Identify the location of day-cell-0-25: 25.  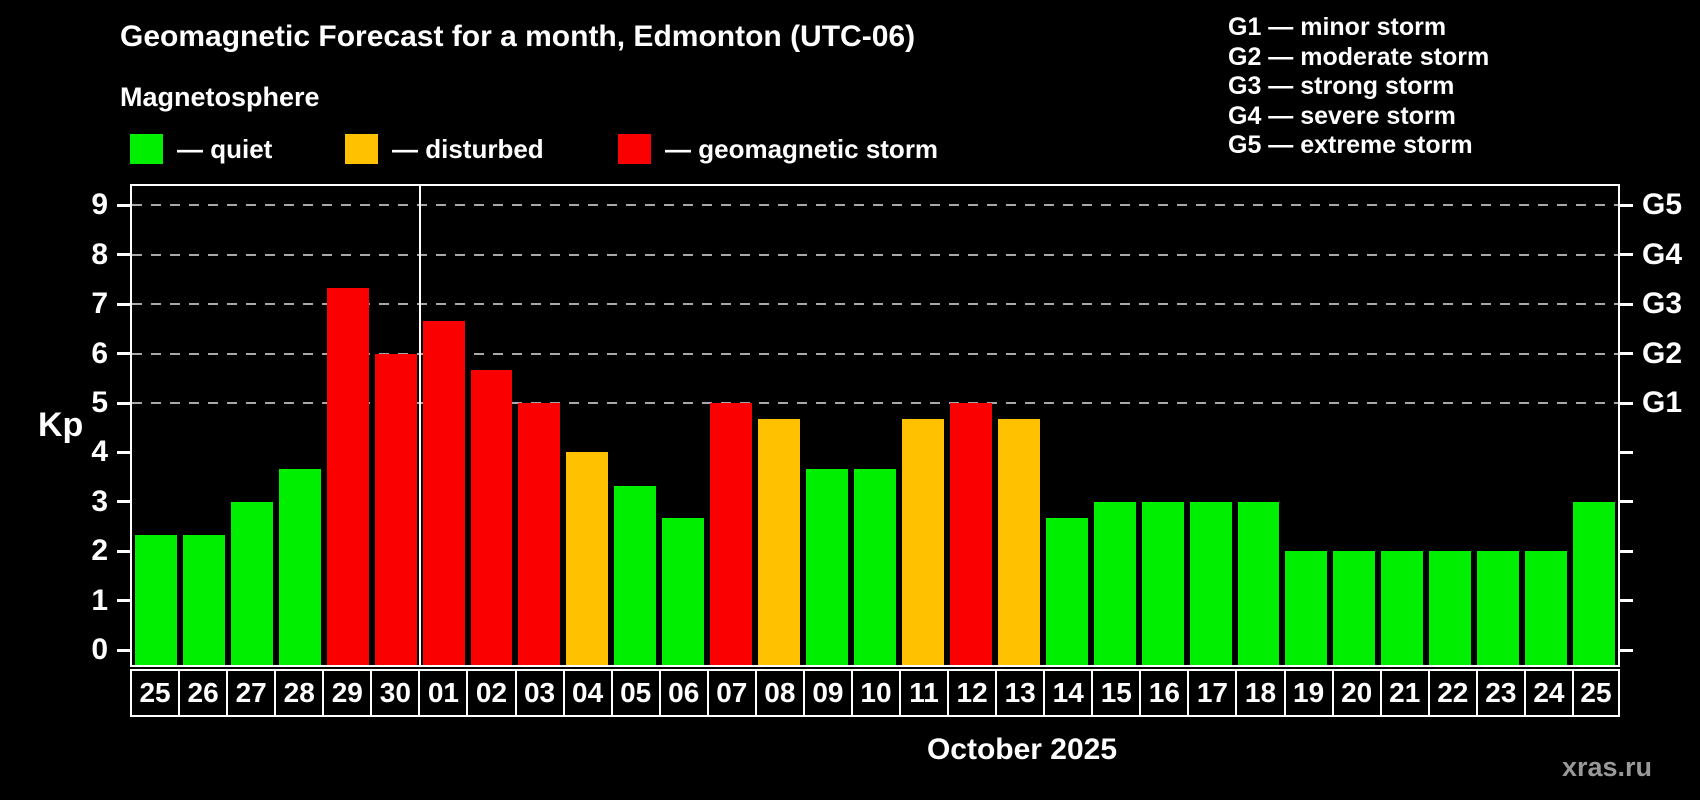
(155, 693).